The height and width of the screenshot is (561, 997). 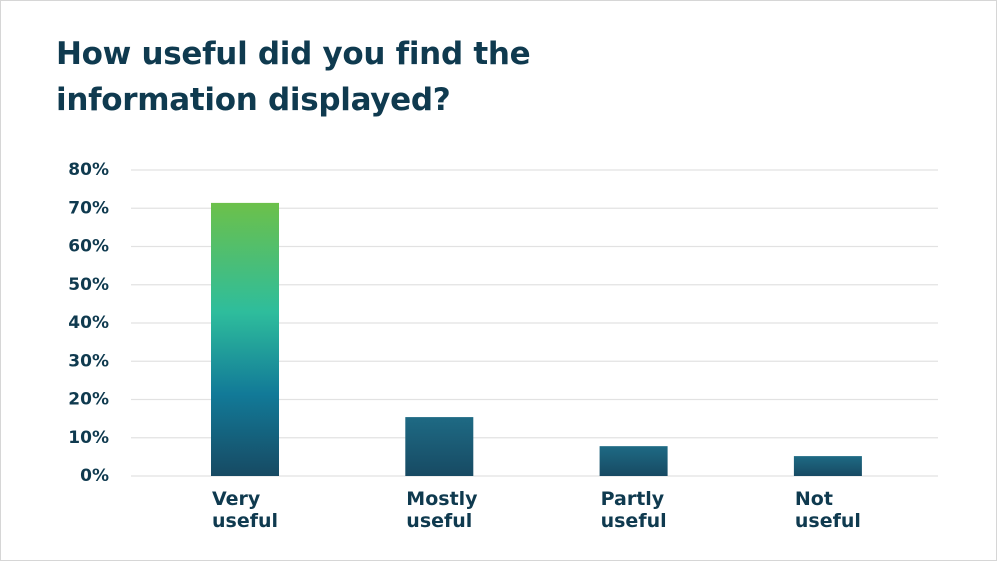 I want to click on y-tick-label: 30%, so click(x=88, y=361).